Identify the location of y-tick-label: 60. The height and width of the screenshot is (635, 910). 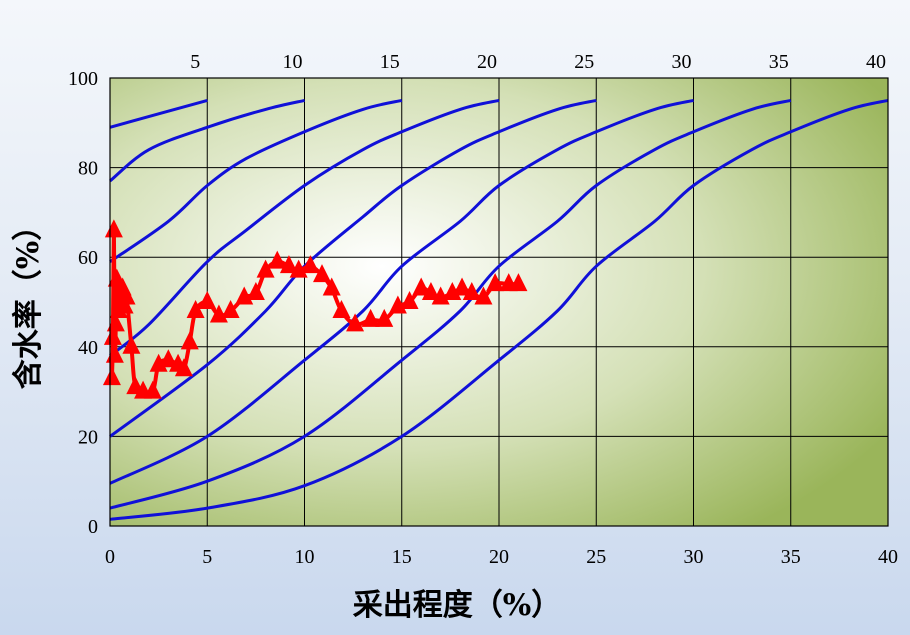
(88, 258).